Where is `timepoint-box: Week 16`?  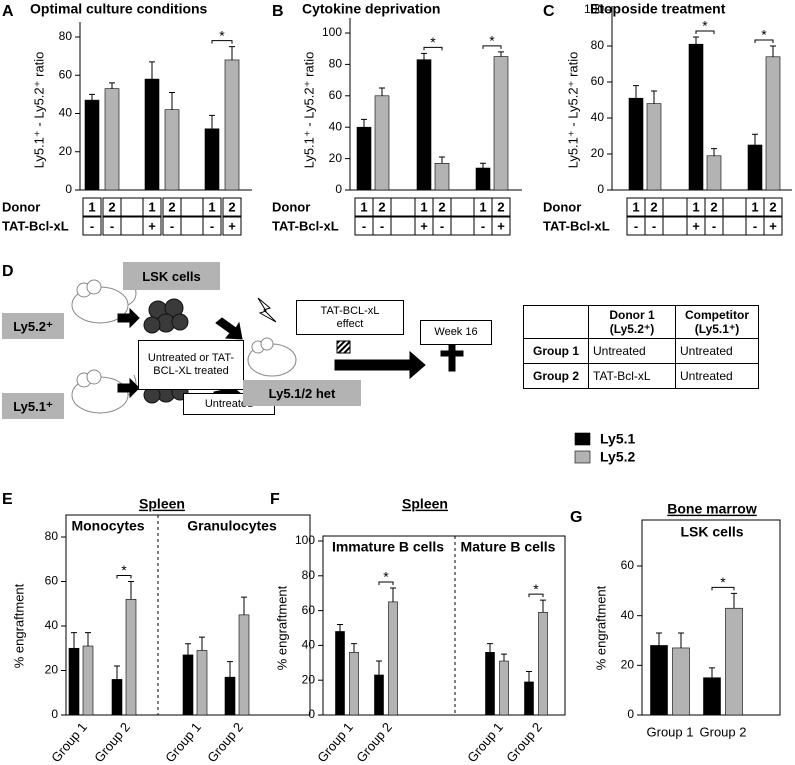
timepoint-box: Week 16 is located at coordinates (456, 332).